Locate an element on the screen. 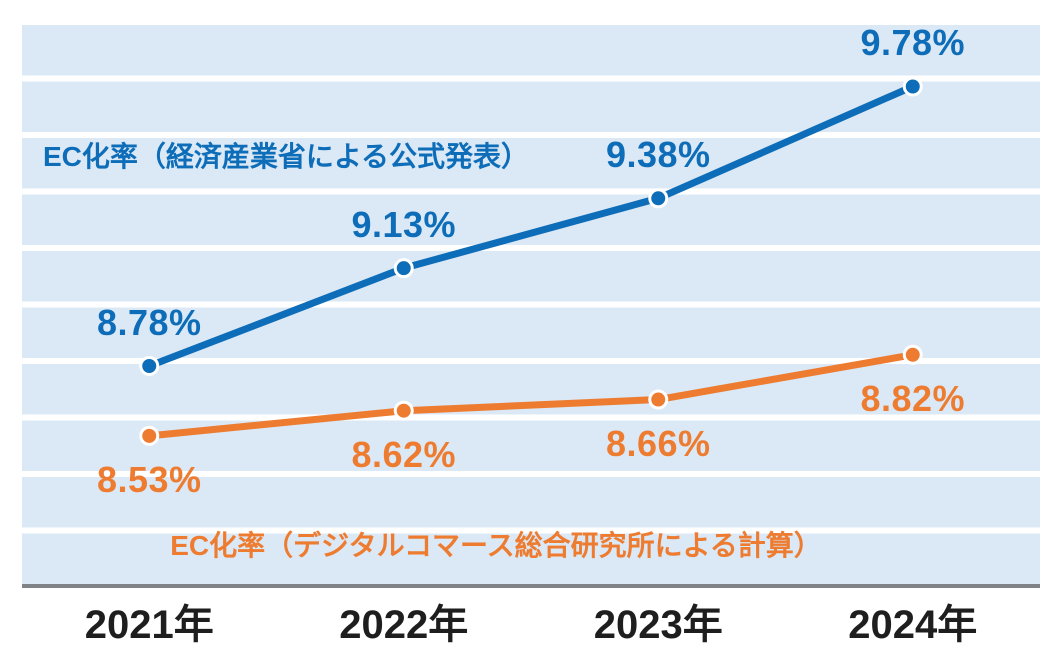  x-axis-line is located at coordinates (531, 586).